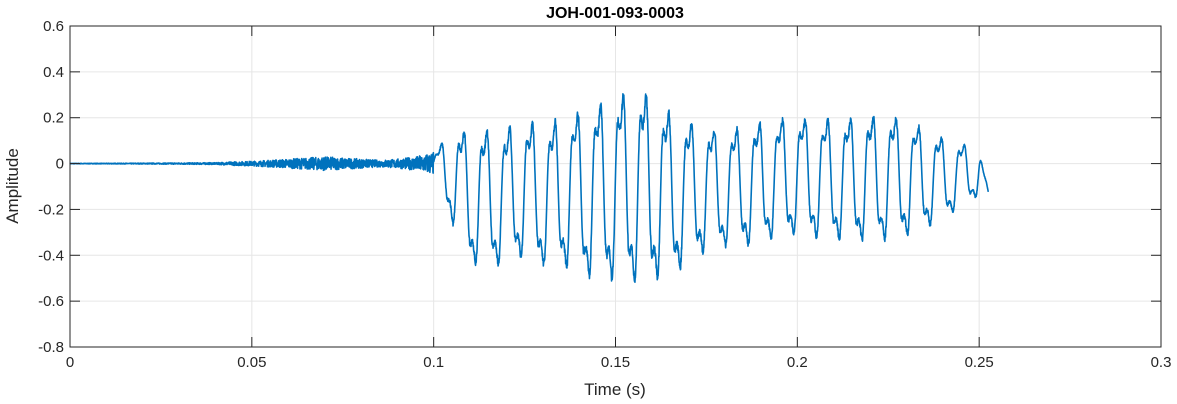  Describe the element at coordinates (615, 389) in the screenshot. I see `x-axis-label: Time (s)` at that location.